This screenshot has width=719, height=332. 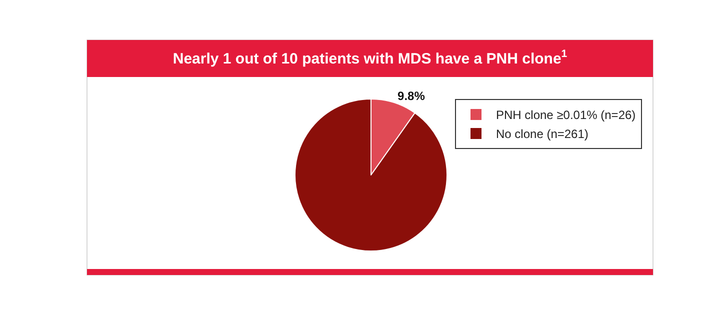 What do you see at coordinates (371, 175) in the screenshot?
I see `pie-slice` at bounding box center [371, 175].